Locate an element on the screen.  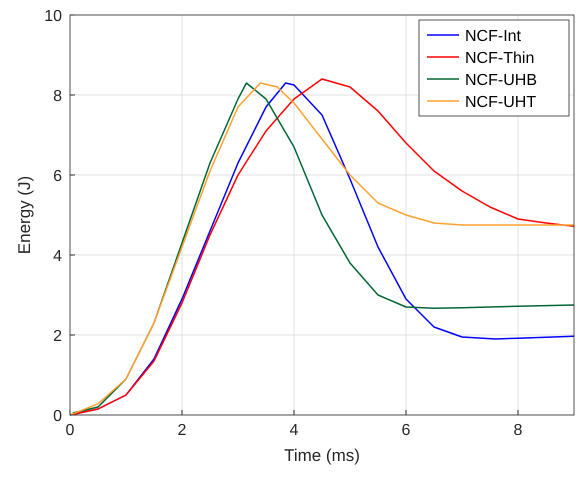
x-tick-label: 2 is located at coordinates (182, 430).